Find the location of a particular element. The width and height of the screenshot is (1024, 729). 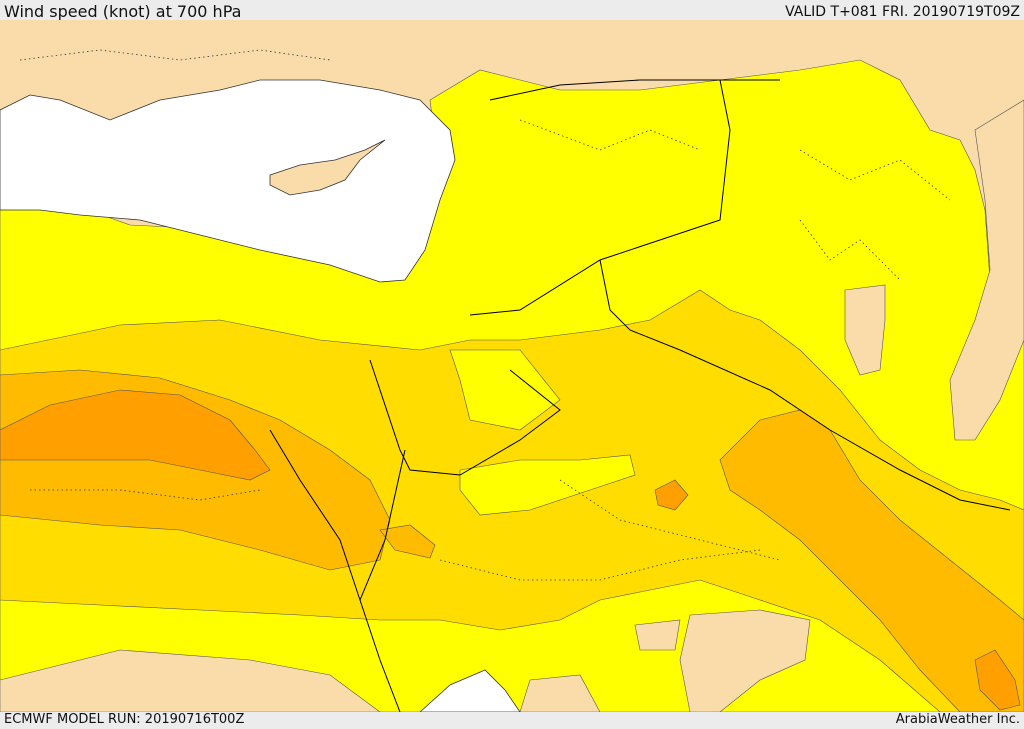

credit-label: ArabiaWeather Inc. is located at coordinates (957, 719).